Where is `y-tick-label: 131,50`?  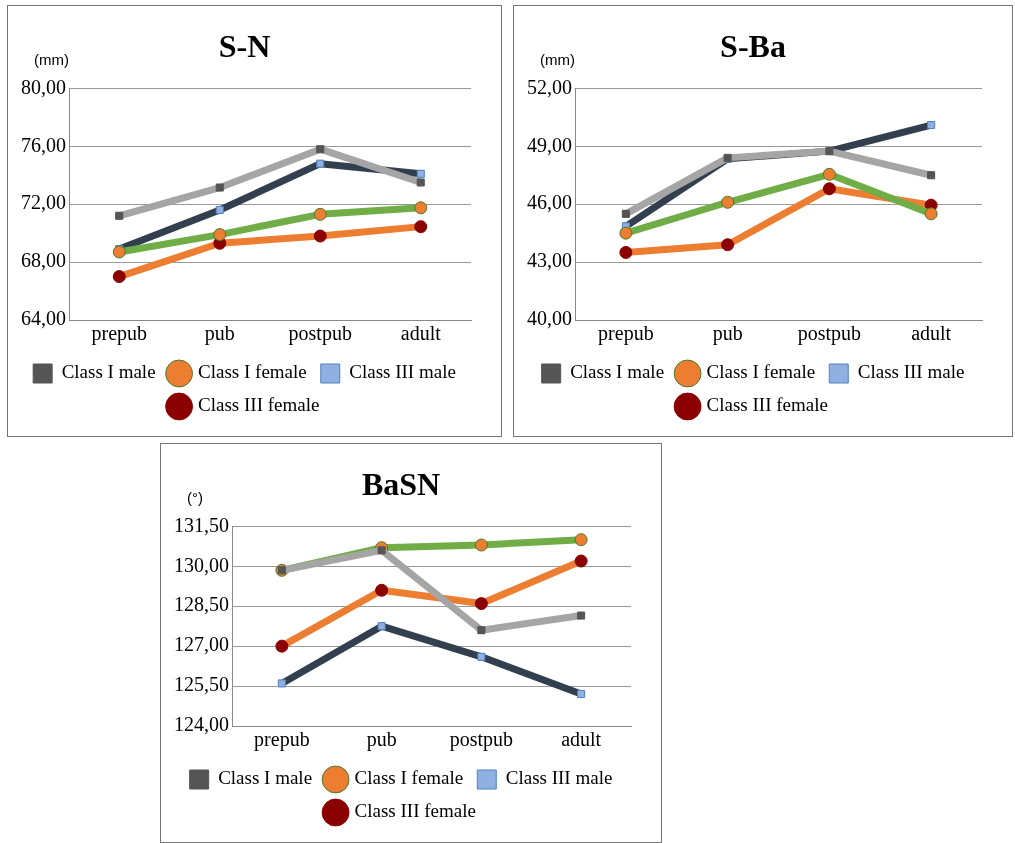 y-tick-label: 131,50 is located at coordinates (201, 524).